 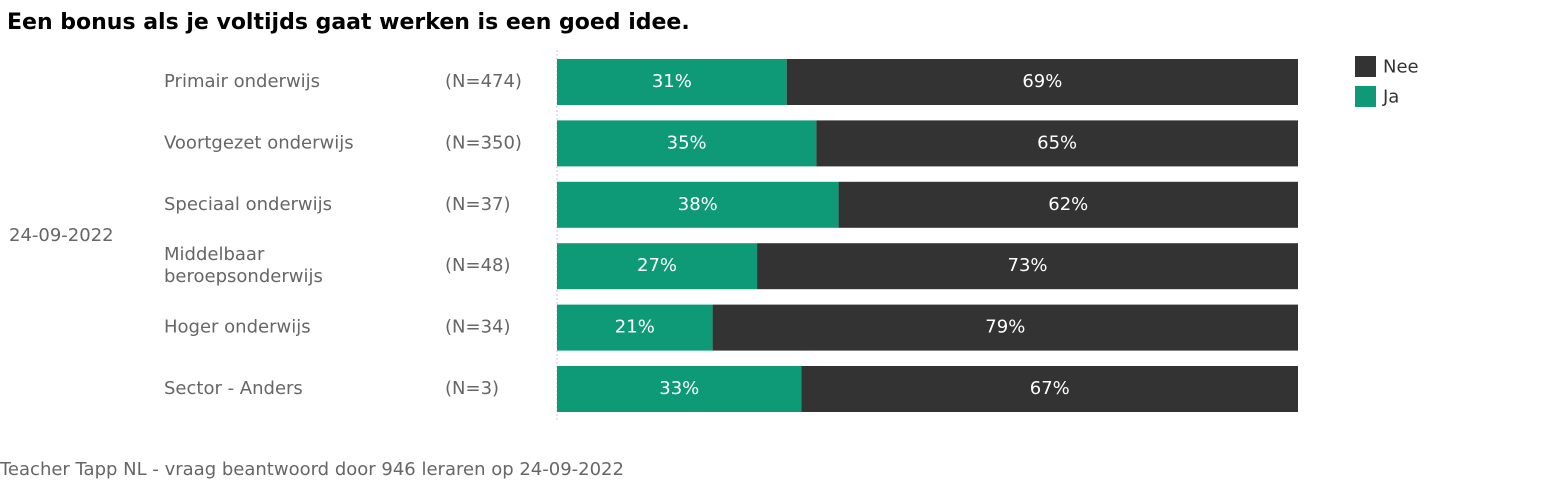 I want to click on legend-swatch-ja, so click(x=1365, y=96).